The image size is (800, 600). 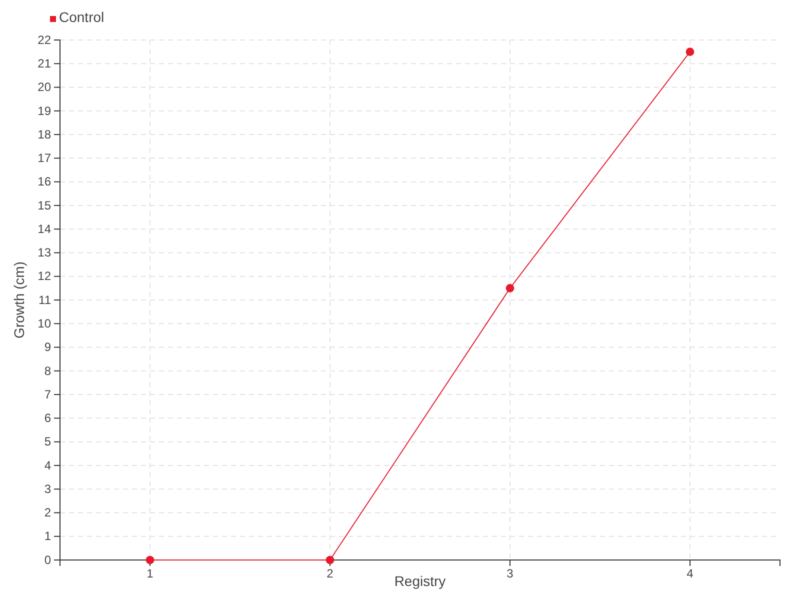 I want to click on y-tick-label: 14, so click(x=45, y=229).